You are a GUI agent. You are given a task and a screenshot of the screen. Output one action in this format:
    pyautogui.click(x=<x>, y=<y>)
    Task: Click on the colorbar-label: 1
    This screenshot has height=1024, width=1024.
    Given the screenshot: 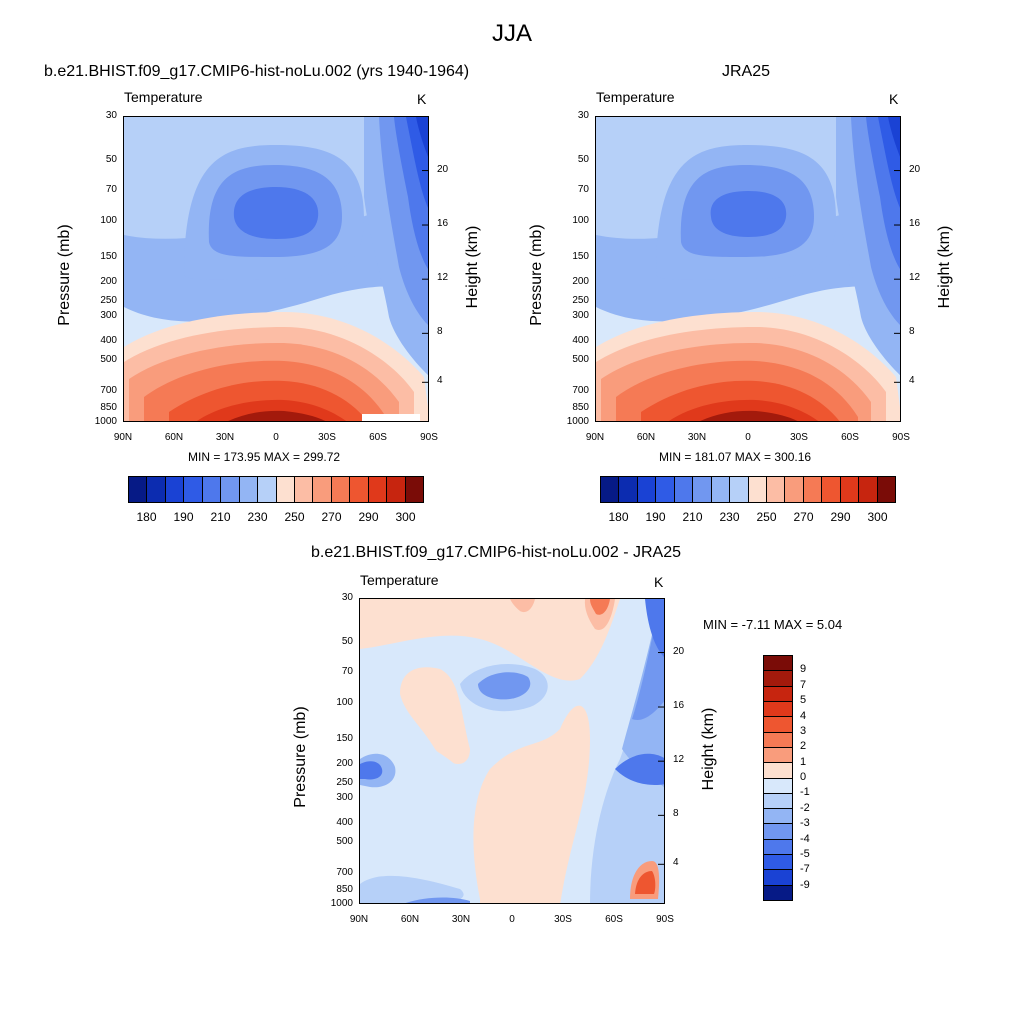 What is the action you would take?
    pyautogui.click(x=803, y=761)
    